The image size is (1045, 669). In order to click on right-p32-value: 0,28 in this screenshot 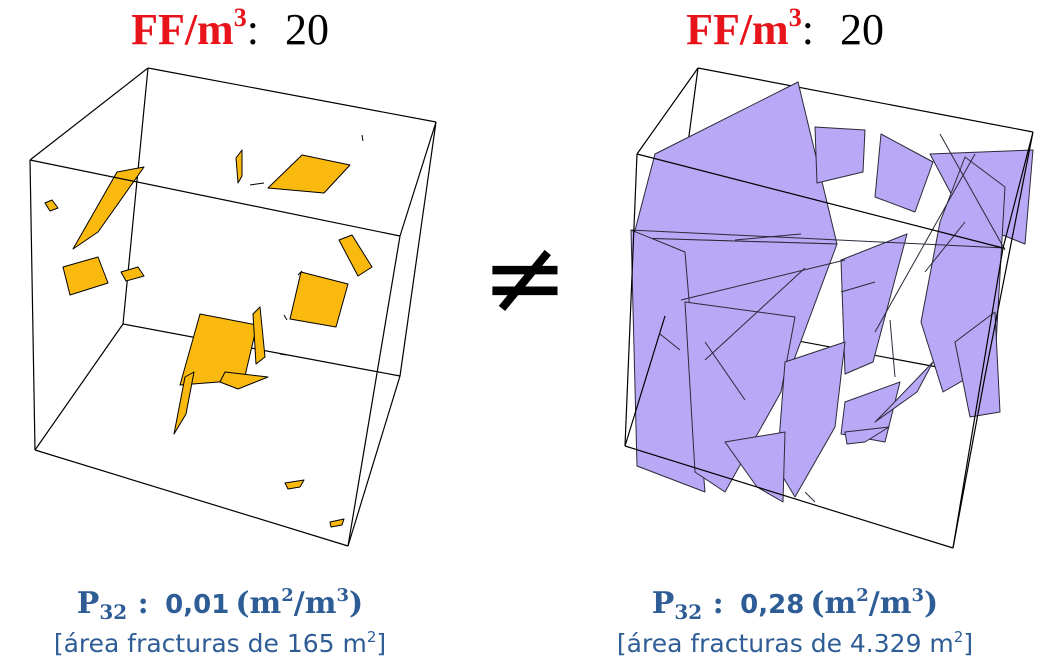, I will do `click(772, 605)`.